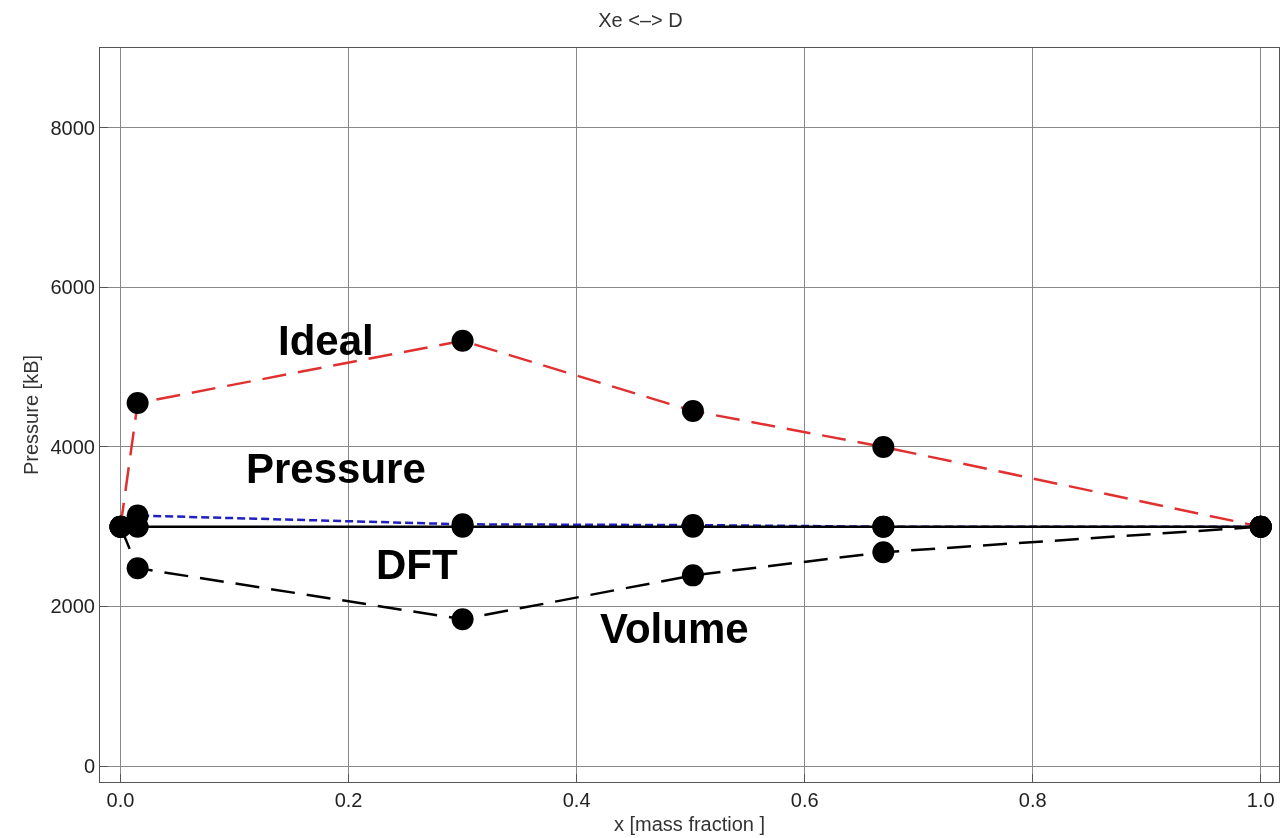 The width and height of the screenshot is (1281, 838). I want to click on x-tick-label: 0.0, so click(120, 800).